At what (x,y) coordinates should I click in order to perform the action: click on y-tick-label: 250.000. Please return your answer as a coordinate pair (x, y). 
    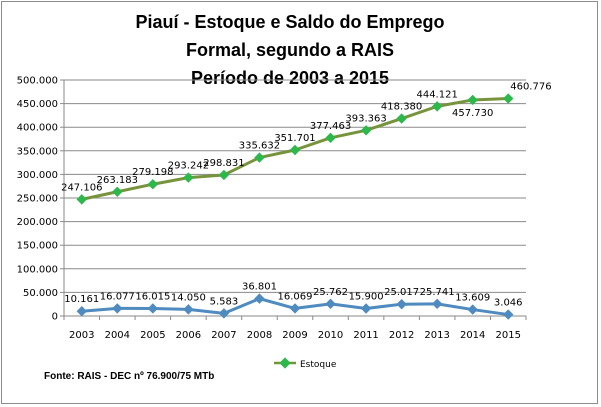
    Looking at the image, I should click on (37, 199).